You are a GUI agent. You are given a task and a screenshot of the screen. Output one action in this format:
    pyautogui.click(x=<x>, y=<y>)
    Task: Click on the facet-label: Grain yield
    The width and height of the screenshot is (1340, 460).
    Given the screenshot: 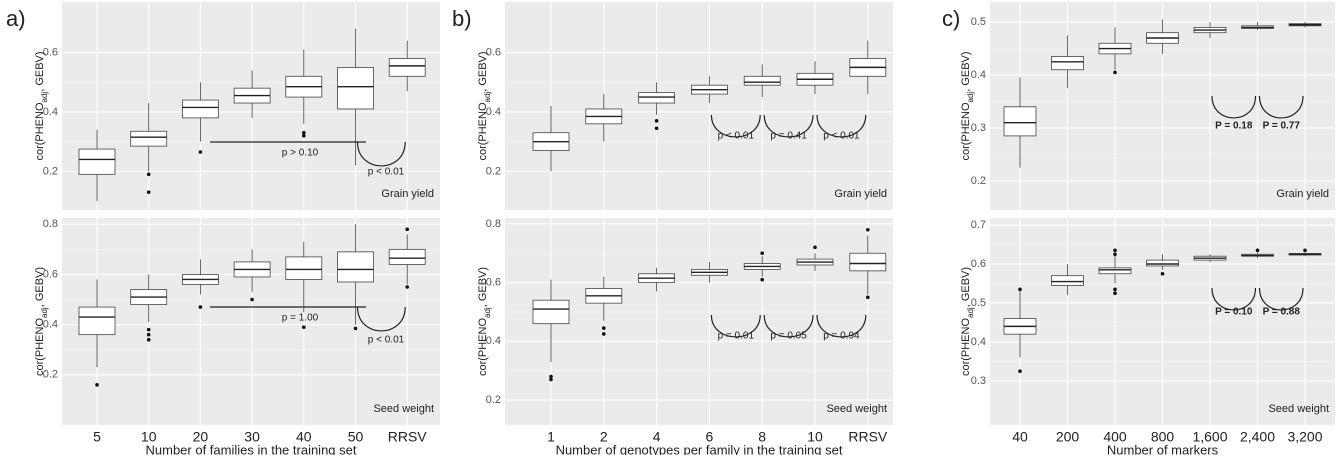 What is the action you would take?
    pyautogui.click(x=860, y=194)
    